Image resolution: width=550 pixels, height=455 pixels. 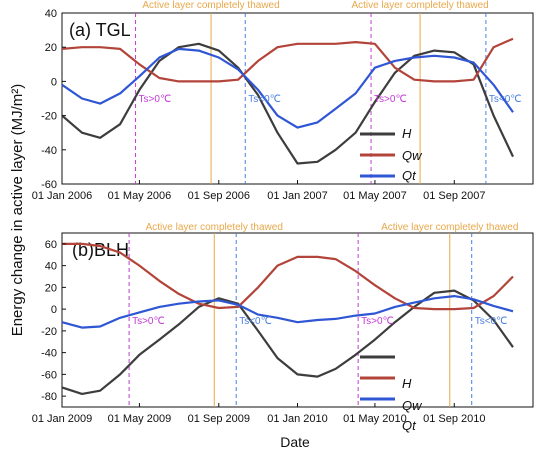 What do you see at coordinates (297, 419) in the screenshot?
I see `x-tick-label: 01 Jan 2010` at bounding box center [297, 419].